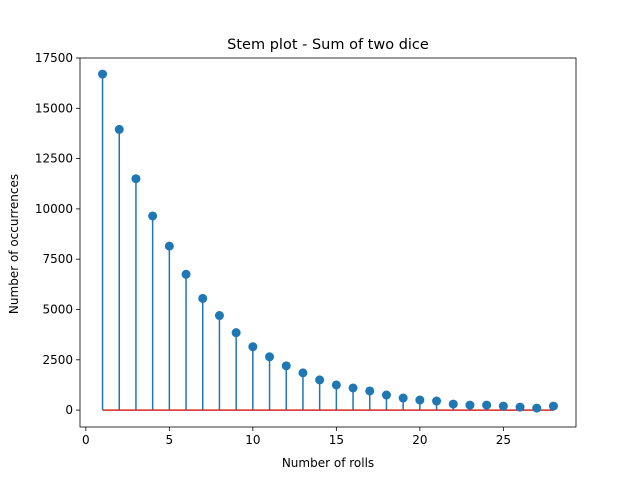  What do you see at coordinates (57, 234) in the screenshot?
I see `y-axis-ticks: 0 2500 5000 7500 10000 12500 15000 17500` at bounding box center [57, 234].